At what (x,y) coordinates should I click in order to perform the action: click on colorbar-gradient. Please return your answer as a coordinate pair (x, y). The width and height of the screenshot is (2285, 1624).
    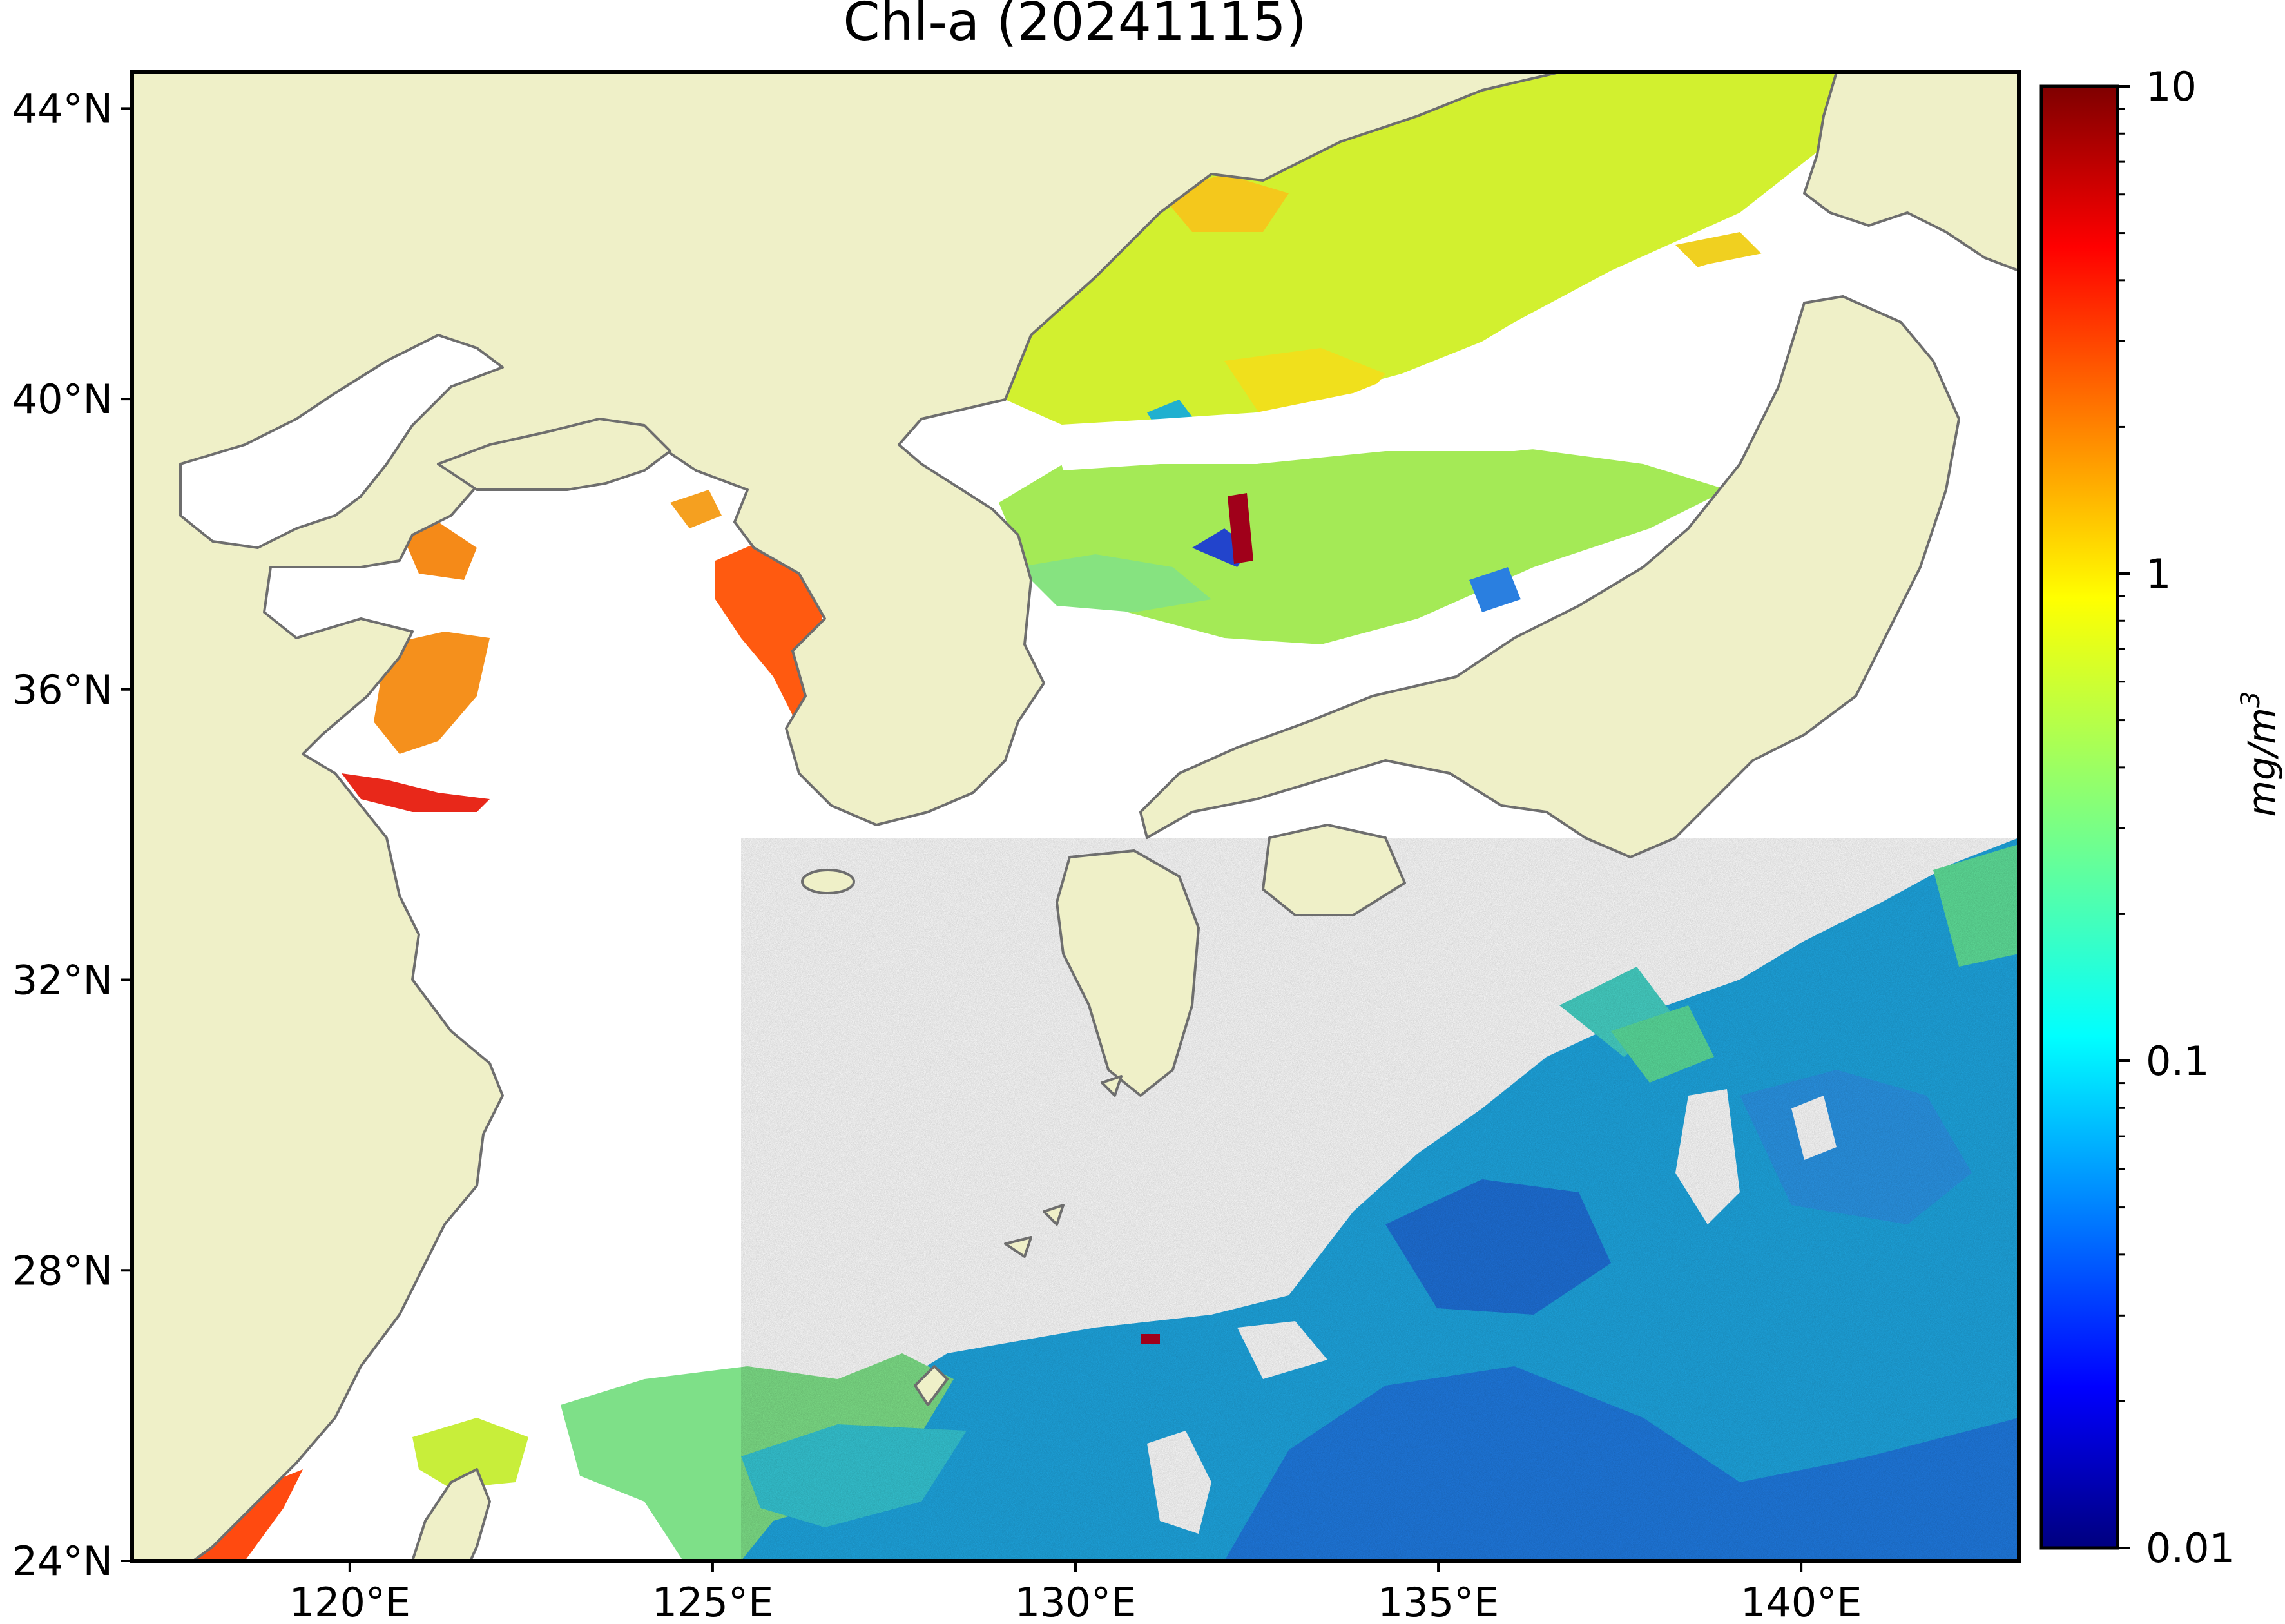
    Looking at the image, I should click on (2079, 817).